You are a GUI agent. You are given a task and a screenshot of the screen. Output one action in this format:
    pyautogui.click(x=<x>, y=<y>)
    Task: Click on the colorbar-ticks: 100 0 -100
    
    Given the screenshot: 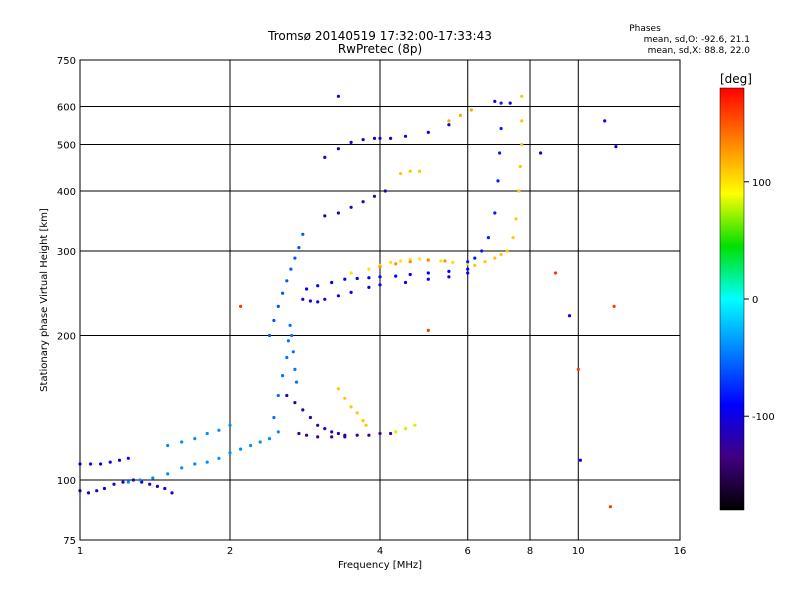 What is the action you would take?
    pyautogui.click(x=759, y=300)
    